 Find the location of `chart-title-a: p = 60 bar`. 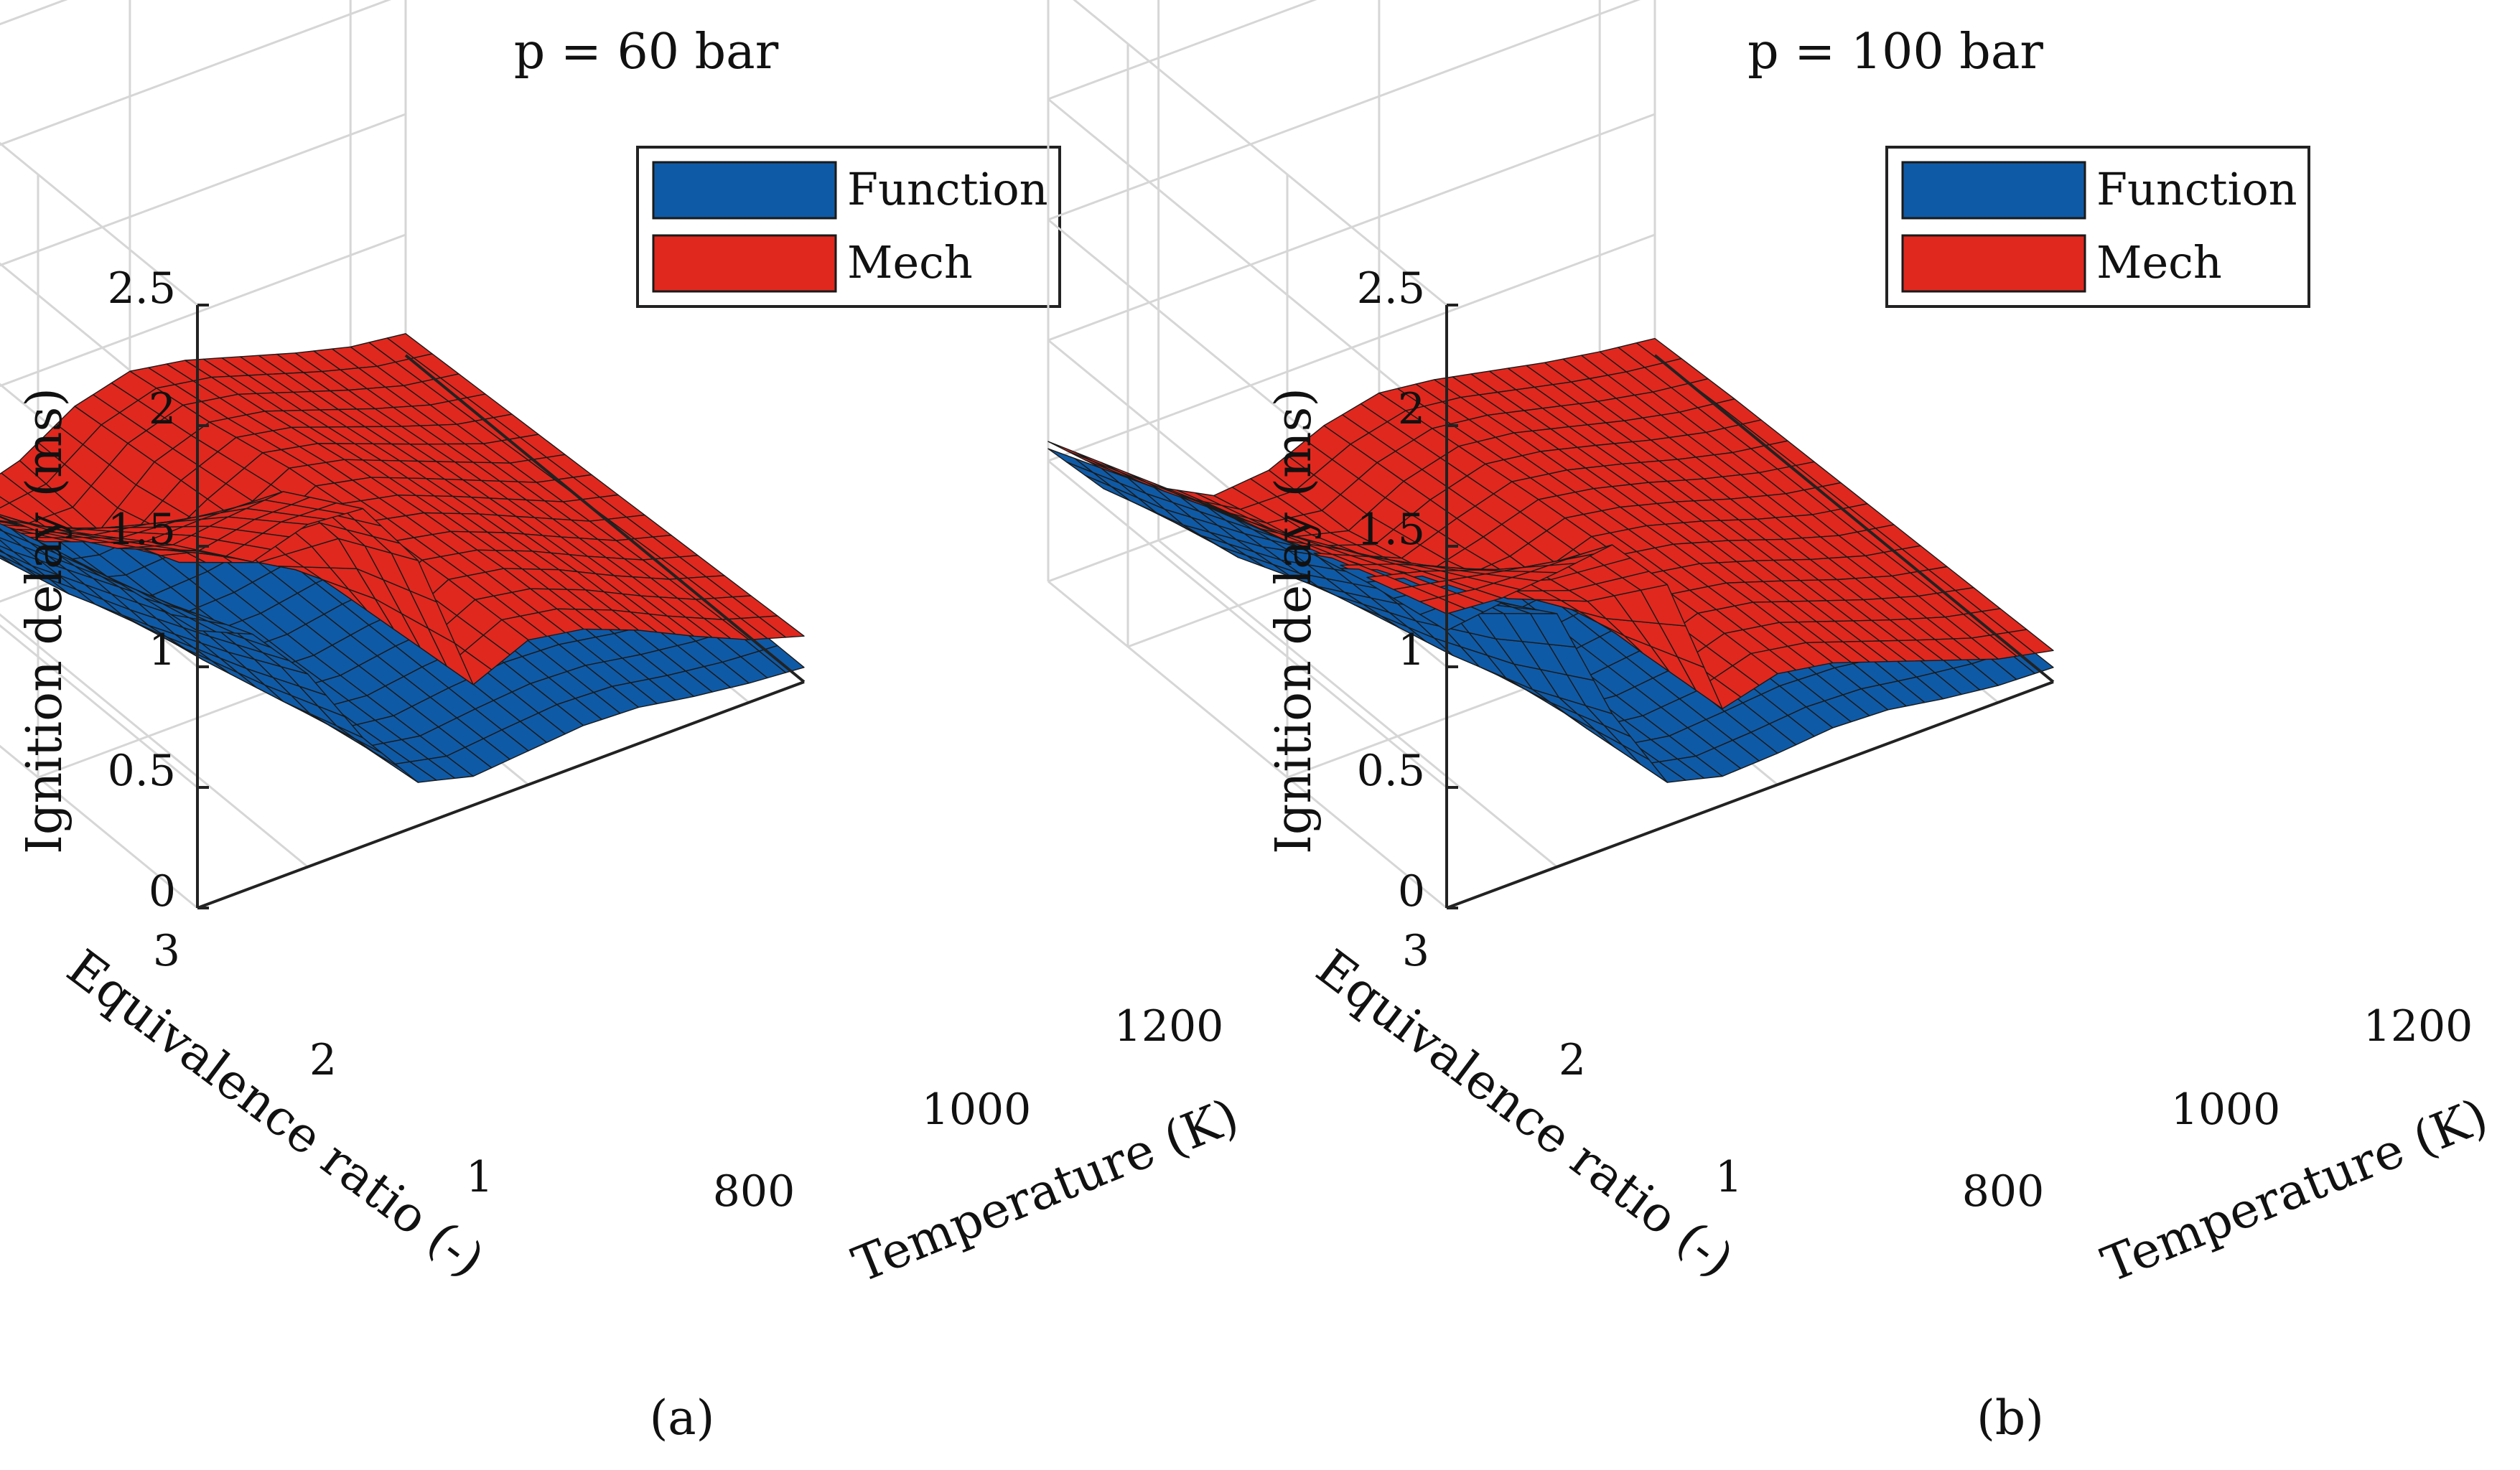

chart-title-a: p = 60 bar is located at coordinates (646, 52).